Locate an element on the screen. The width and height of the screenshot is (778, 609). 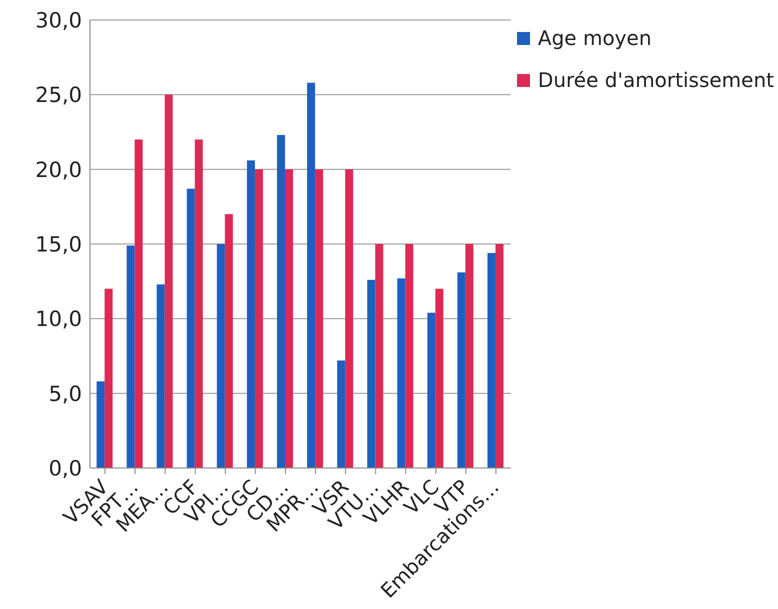
y-tick-label: 10,0 is located at coordinates (58, 319).